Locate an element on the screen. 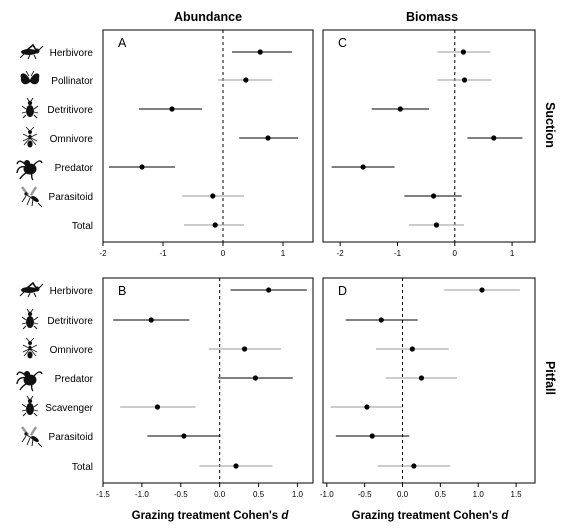  row-title-suction: Suction is located at coordinates (550, 125).